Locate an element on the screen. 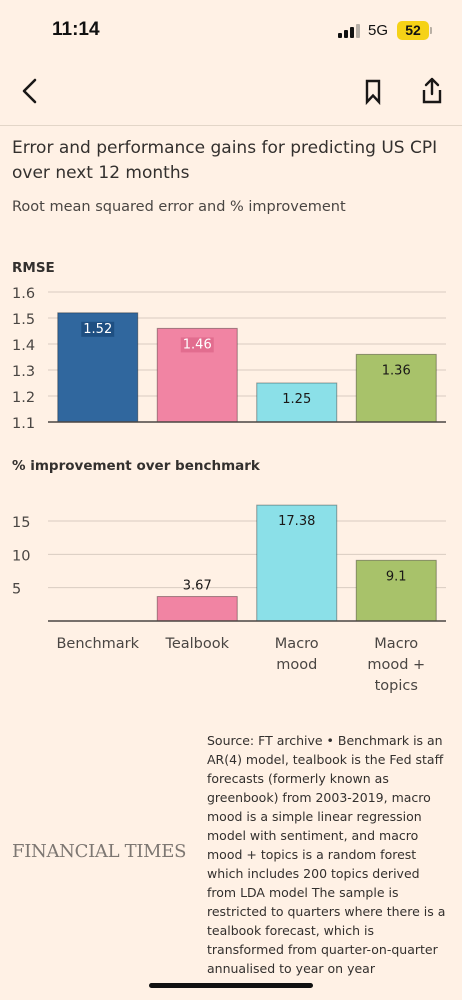  improvement-data-label: 3.67 is located at coordinates (197, 586).